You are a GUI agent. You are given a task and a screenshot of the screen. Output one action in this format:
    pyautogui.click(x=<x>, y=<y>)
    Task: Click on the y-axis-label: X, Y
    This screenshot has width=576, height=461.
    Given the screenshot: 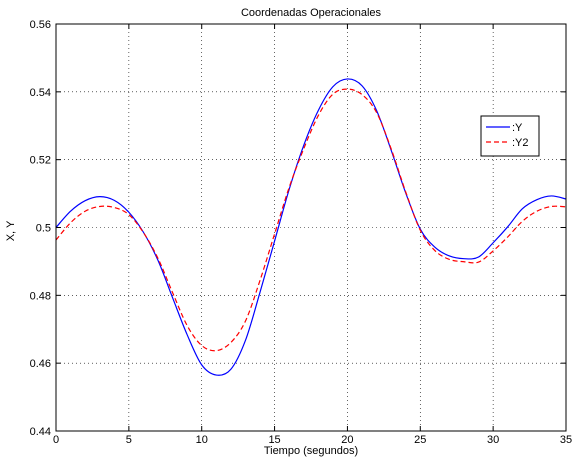 What is the action you would take?
    pyautogui.click(x=11, y=230)
    